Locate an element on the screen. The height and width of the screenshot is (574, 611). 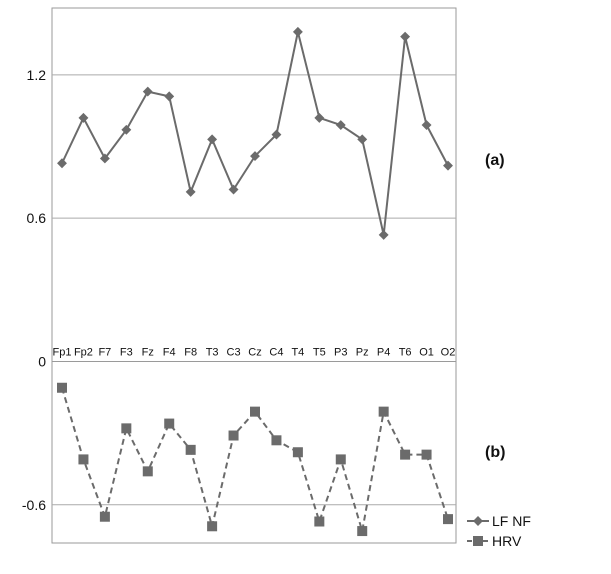
y-tick-label: 0 is located at coordinates (42, 361).